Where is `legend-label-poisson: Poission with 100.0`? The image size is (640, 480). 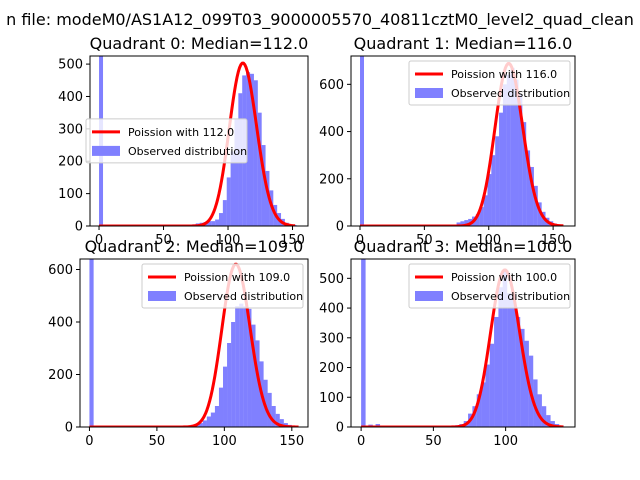 legend-label-poisson: Poission with 100.0 is located at coordinates (504, 277).